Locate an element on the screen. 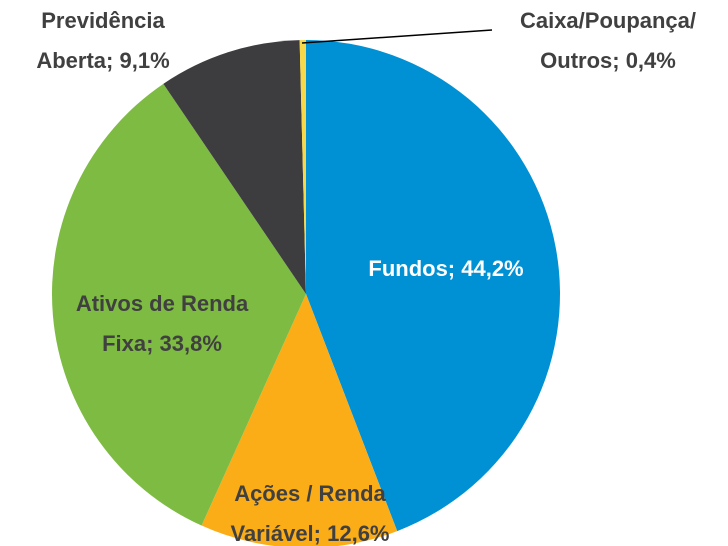 The width and height of the screenshot is (728, 546). leader-line is located at coordinates (397, 36).